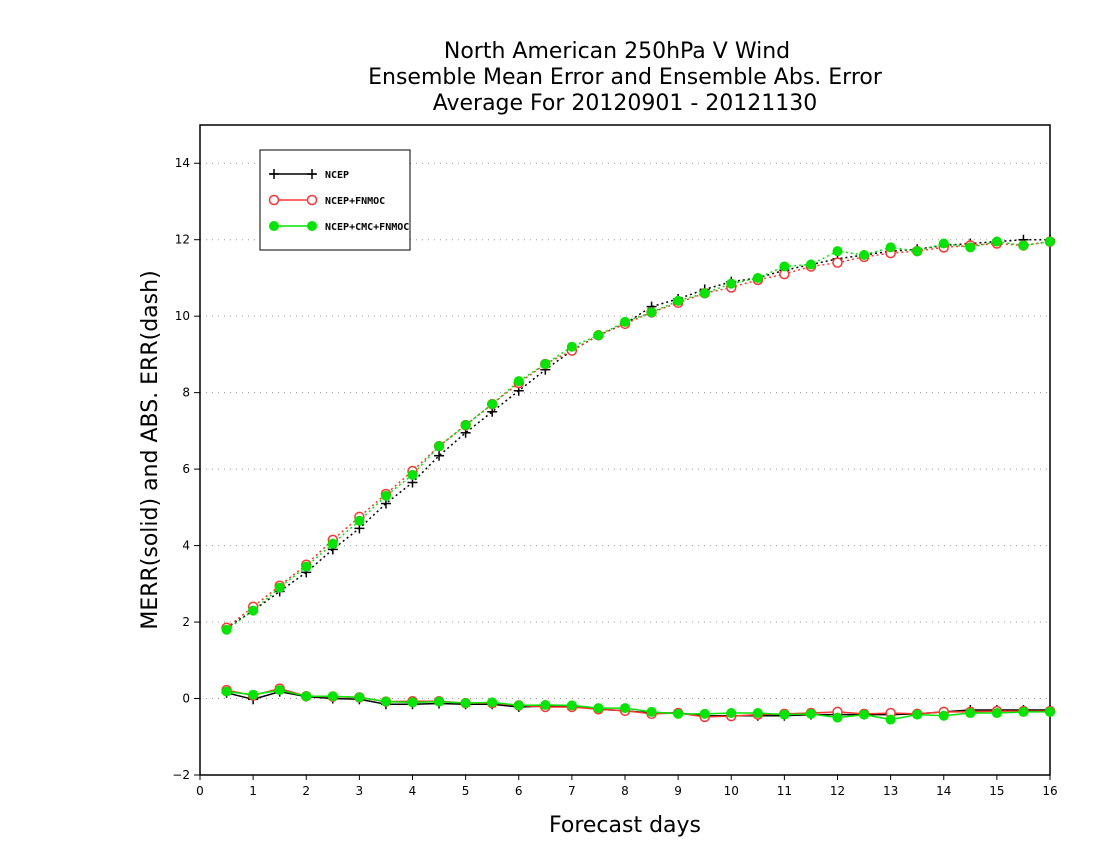  What do you see at coordinates (186, 546) in the screenshot?
I see `y-tick-label: 4` at bounding box center [186, 546].